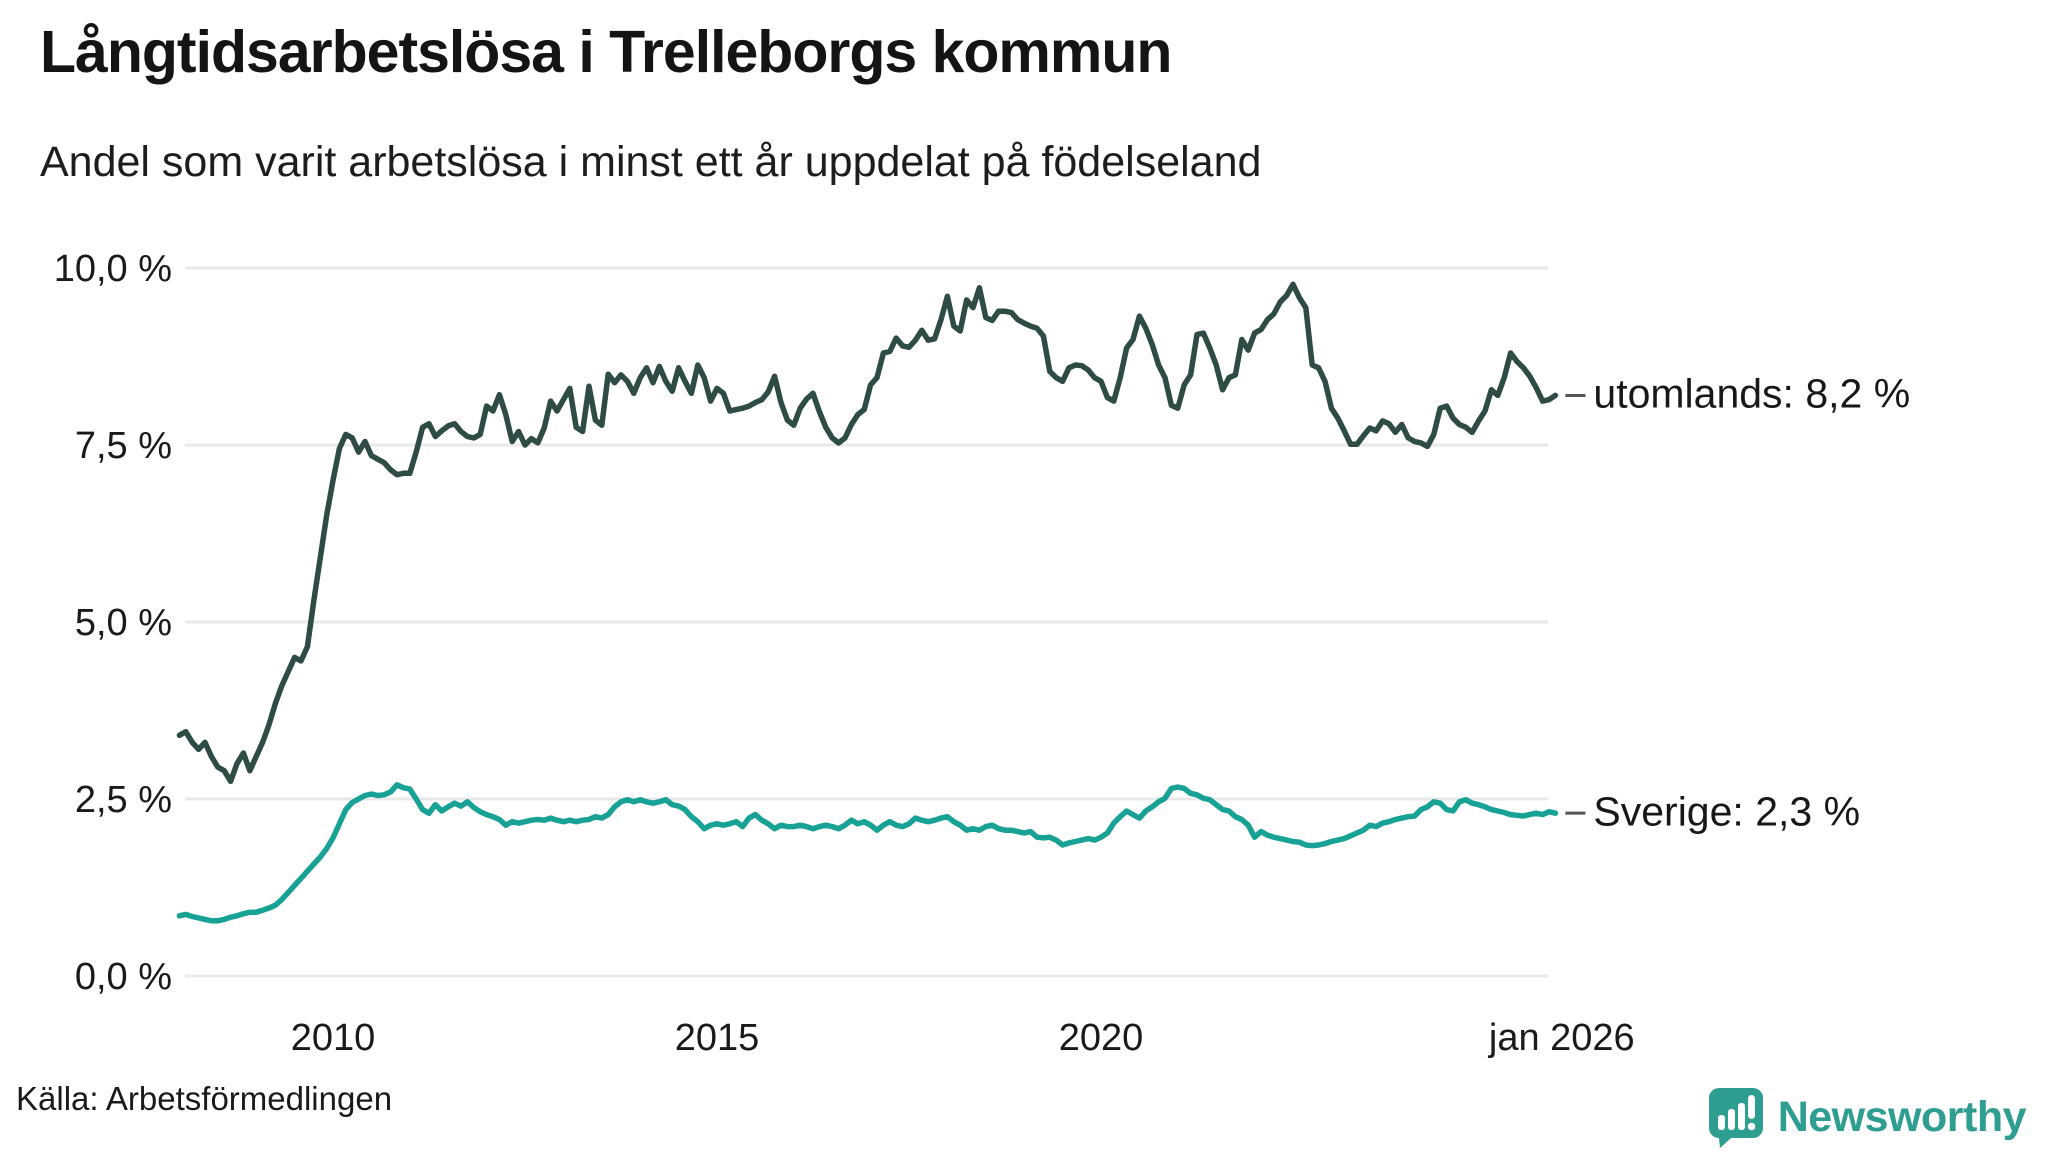 Image resolution: width=2048 pixels, height=1152 pixels. What do you see at coordinates (1902, 1116) in the screenshot?
I see `newsworthy-logo-text: Newsworthy` at bounding box center [1902, 1116].